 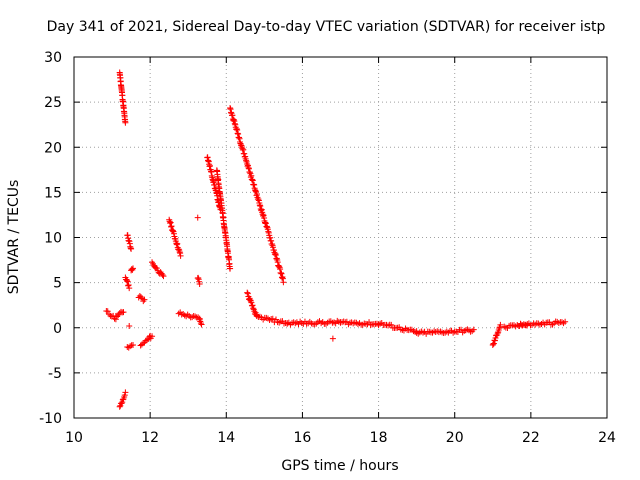 I want to click on x-tick-label: 20, so click(x=455, y=438).